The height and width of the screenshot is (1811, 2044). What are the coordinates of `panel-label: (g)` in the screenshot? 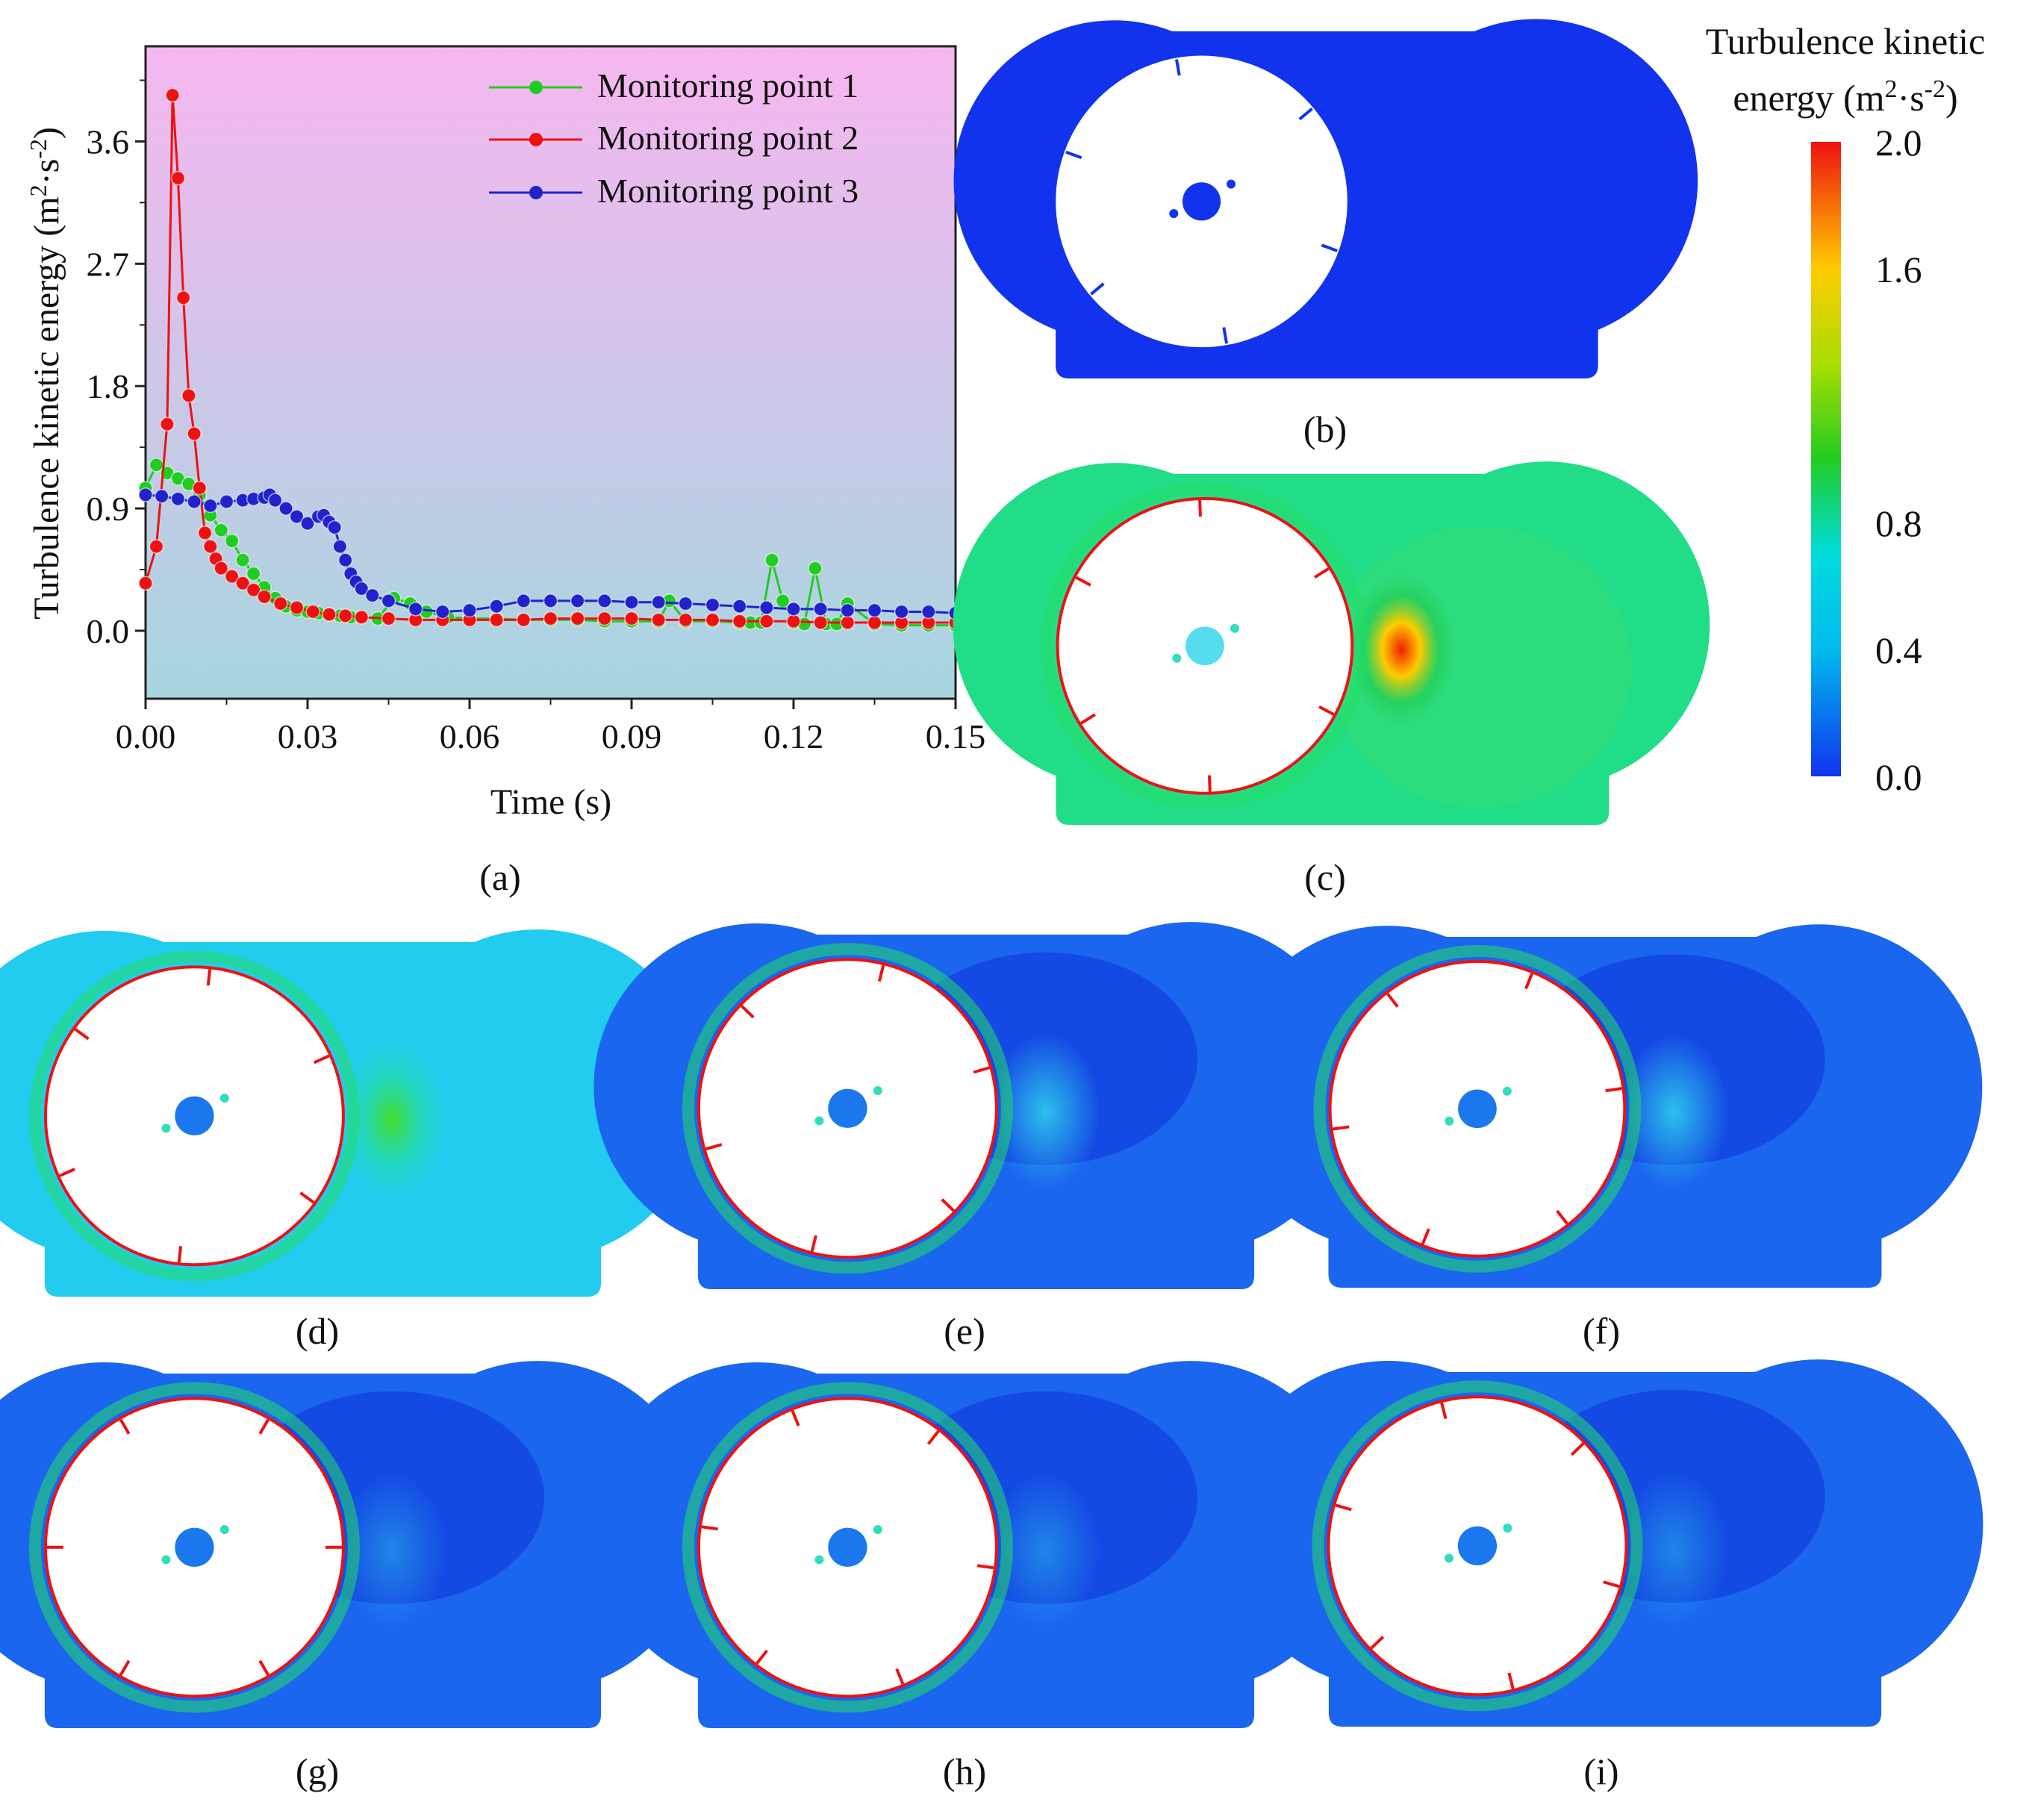 It's located at (317, 1771).